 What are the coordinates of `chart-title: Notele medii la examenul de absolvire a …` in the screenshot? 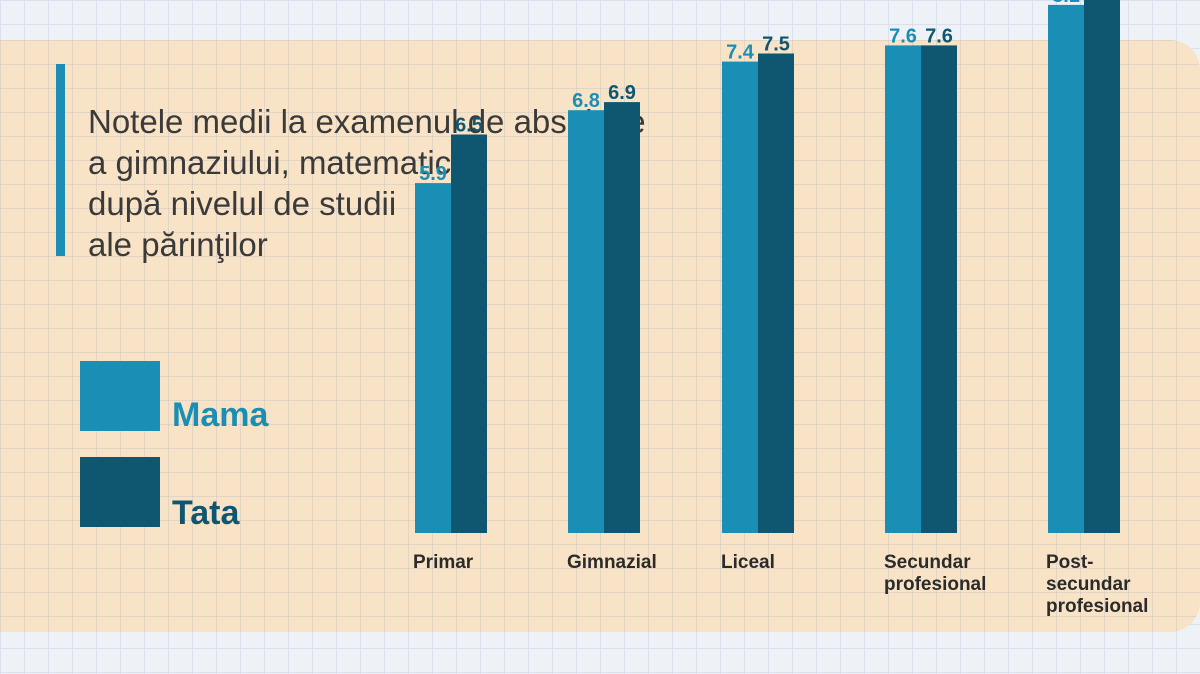 It's located at (418, 183).